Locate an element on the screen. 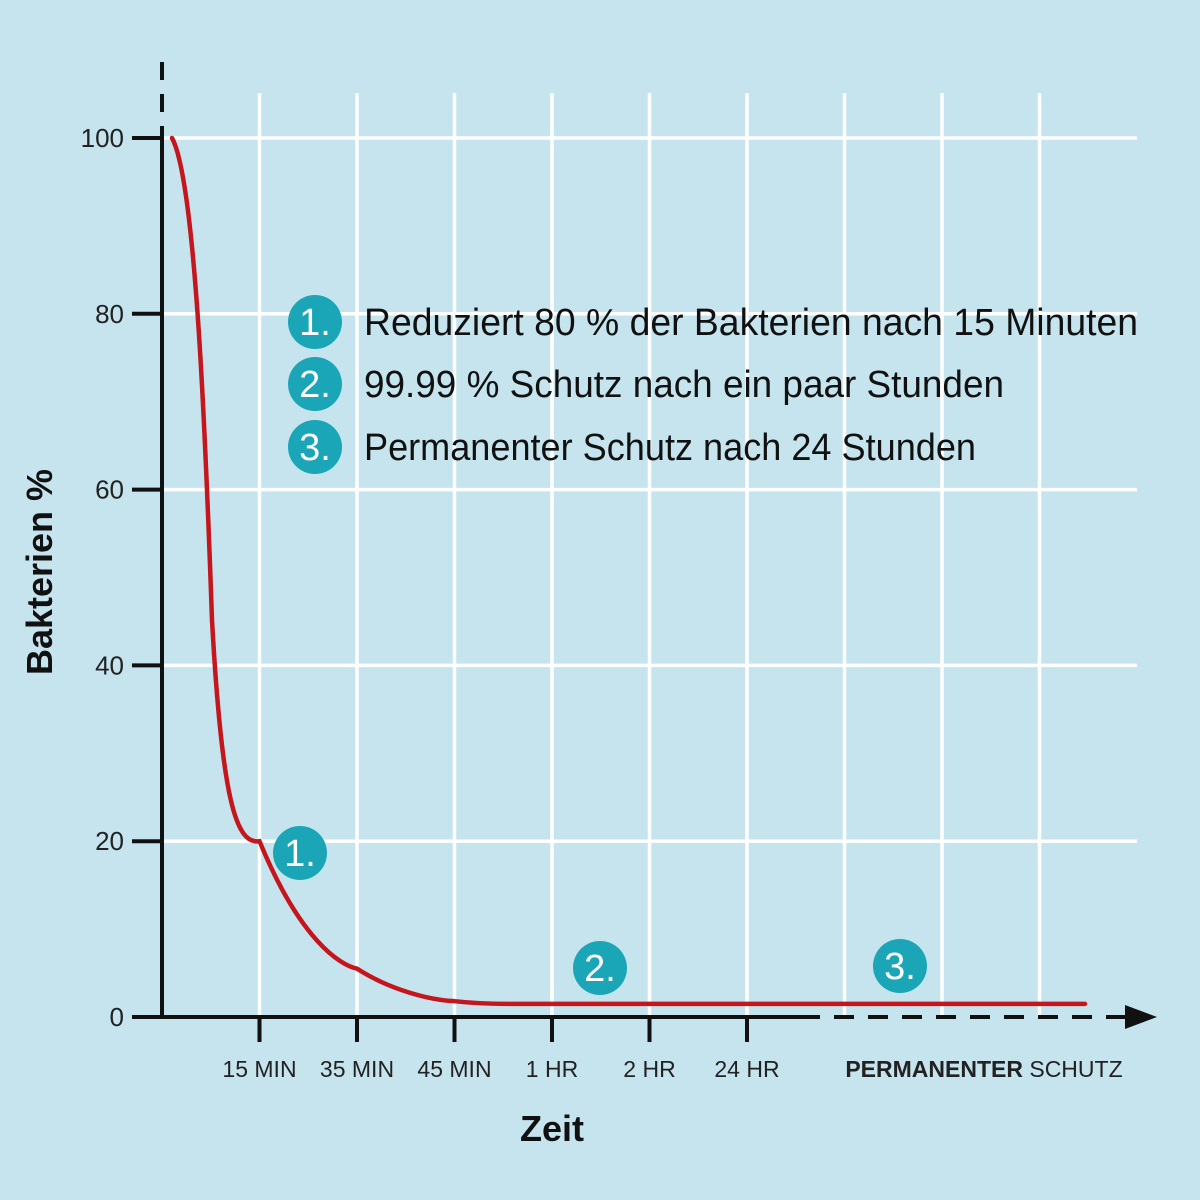 This screenshot has width=1200, height=1200. annotation-badge-1: 1. is located at coordinates (300, 853).